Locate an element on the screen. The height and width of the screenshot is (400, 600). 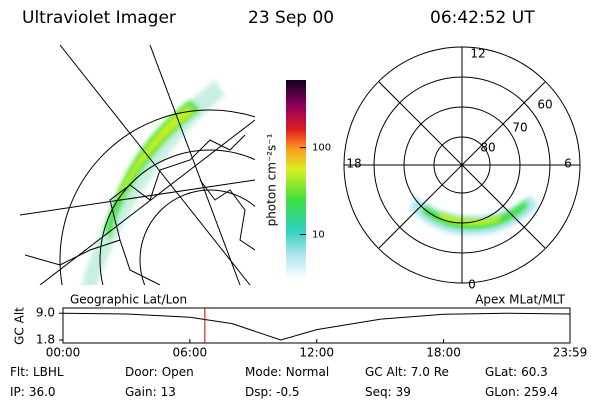
info-item: Door: Open is located at coordinates (159, 372).